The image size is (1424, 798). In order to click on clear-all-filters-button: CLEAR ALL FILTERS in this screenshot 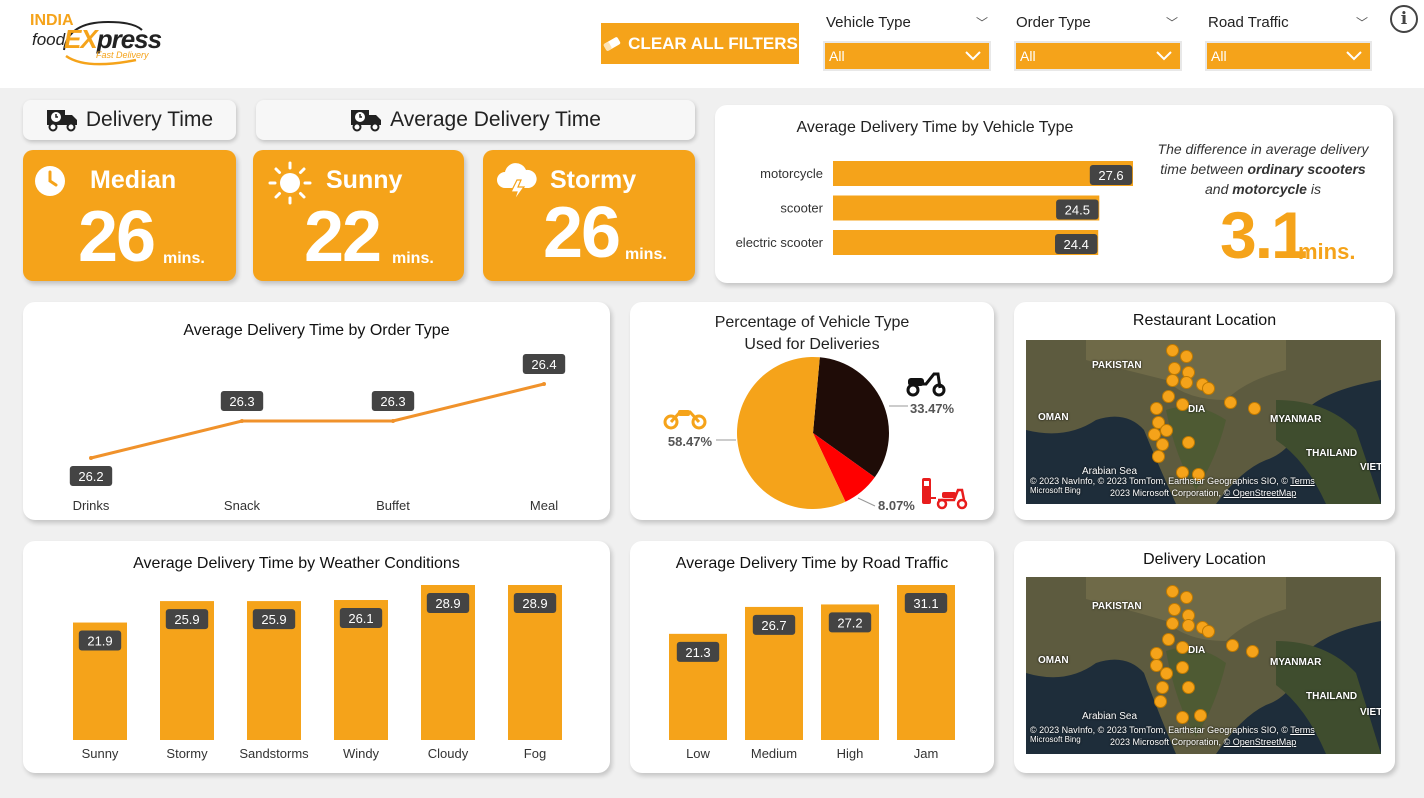, I will do `click(700, 43)`.